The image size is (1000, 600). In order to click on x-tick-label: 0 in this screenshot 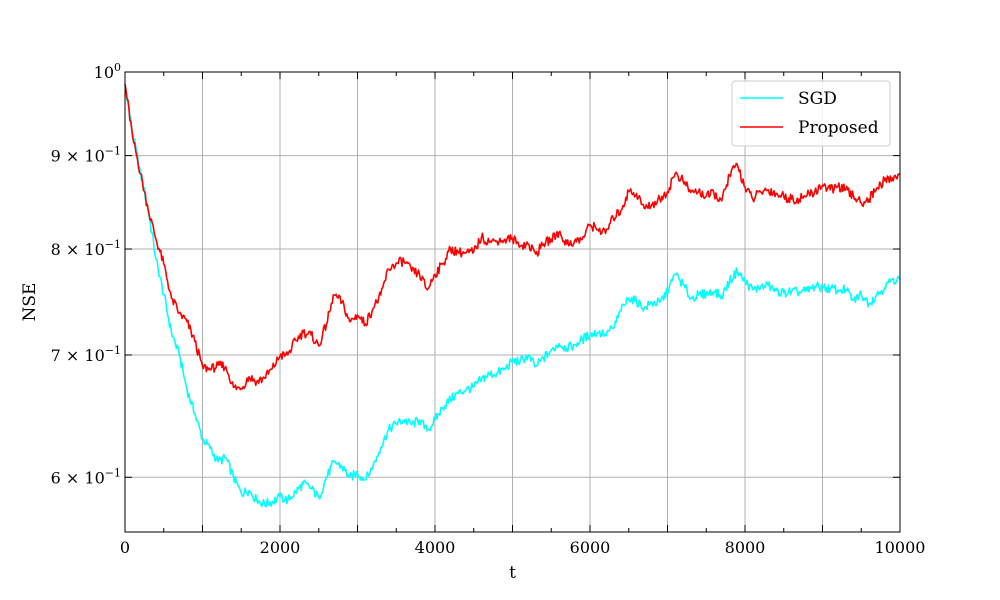, I will do `click(125, 547)`.